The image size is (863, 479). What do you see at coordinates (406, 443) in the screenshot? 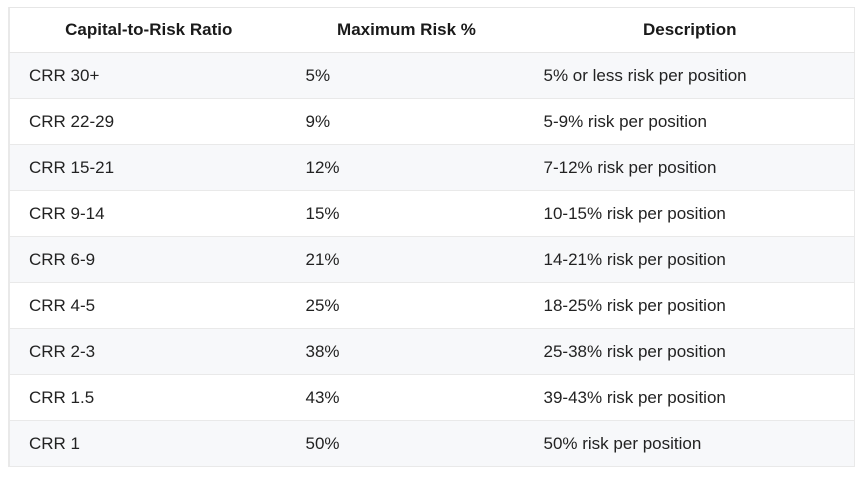
I see `cell-max-risk: 50%` at bounding box center [406, 443].